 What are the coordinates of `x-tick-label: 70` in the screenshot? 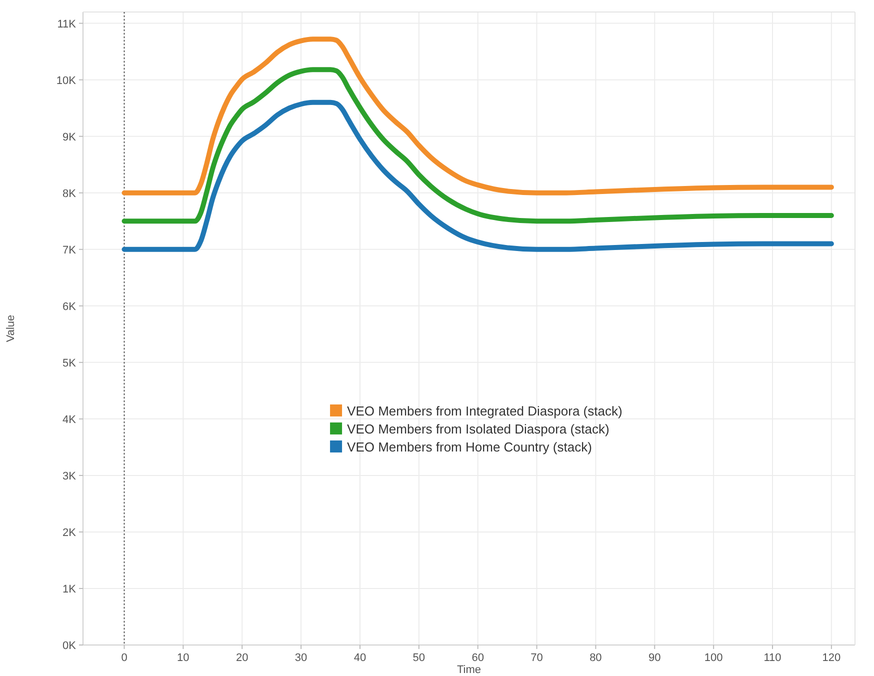 It's located at (536, 658).